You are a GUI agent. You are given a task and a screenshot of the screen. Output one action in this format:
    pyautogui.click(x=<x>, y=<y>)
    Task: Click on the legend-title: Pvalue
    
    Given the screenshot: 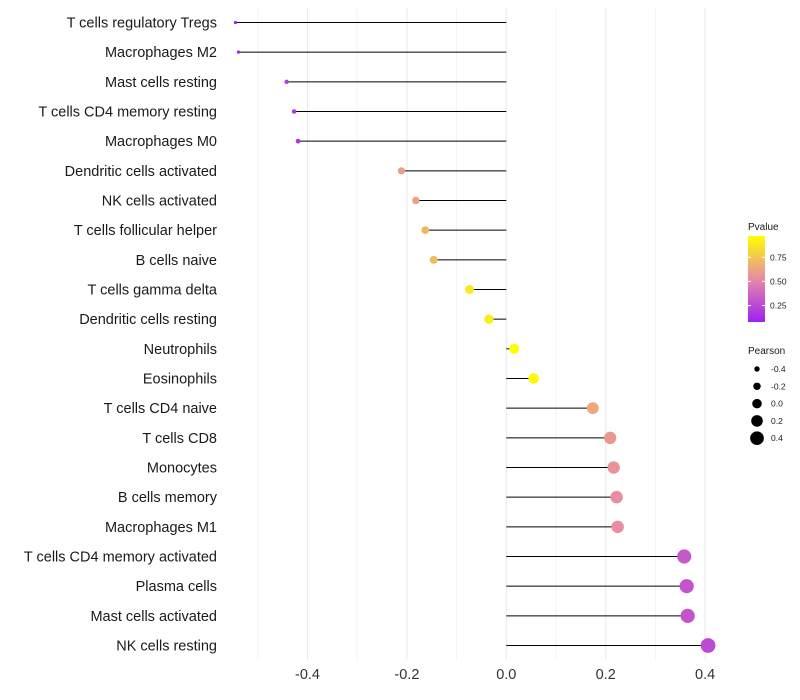 What is the action you would take?
    pyautogui.click(x=763, y=227)
    